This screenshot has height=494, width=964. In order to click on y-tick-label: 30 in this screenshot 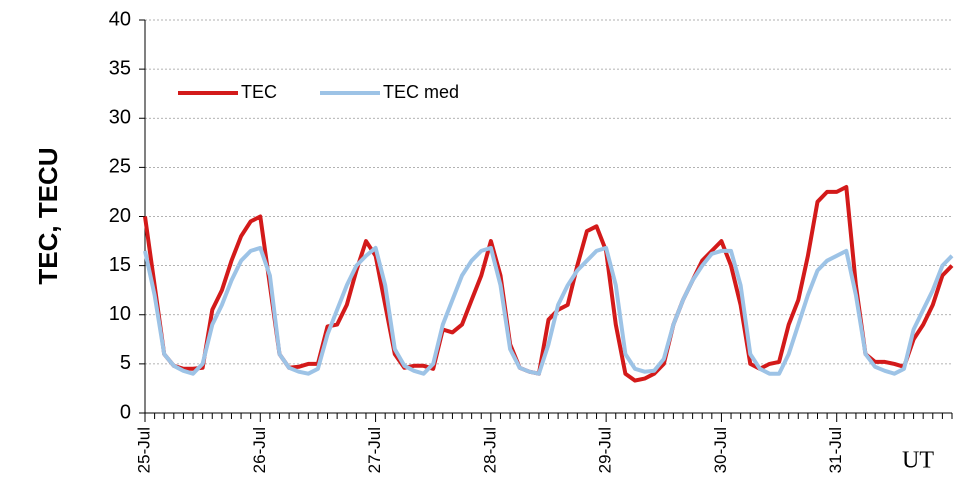, I will do `click(120, 118)`.